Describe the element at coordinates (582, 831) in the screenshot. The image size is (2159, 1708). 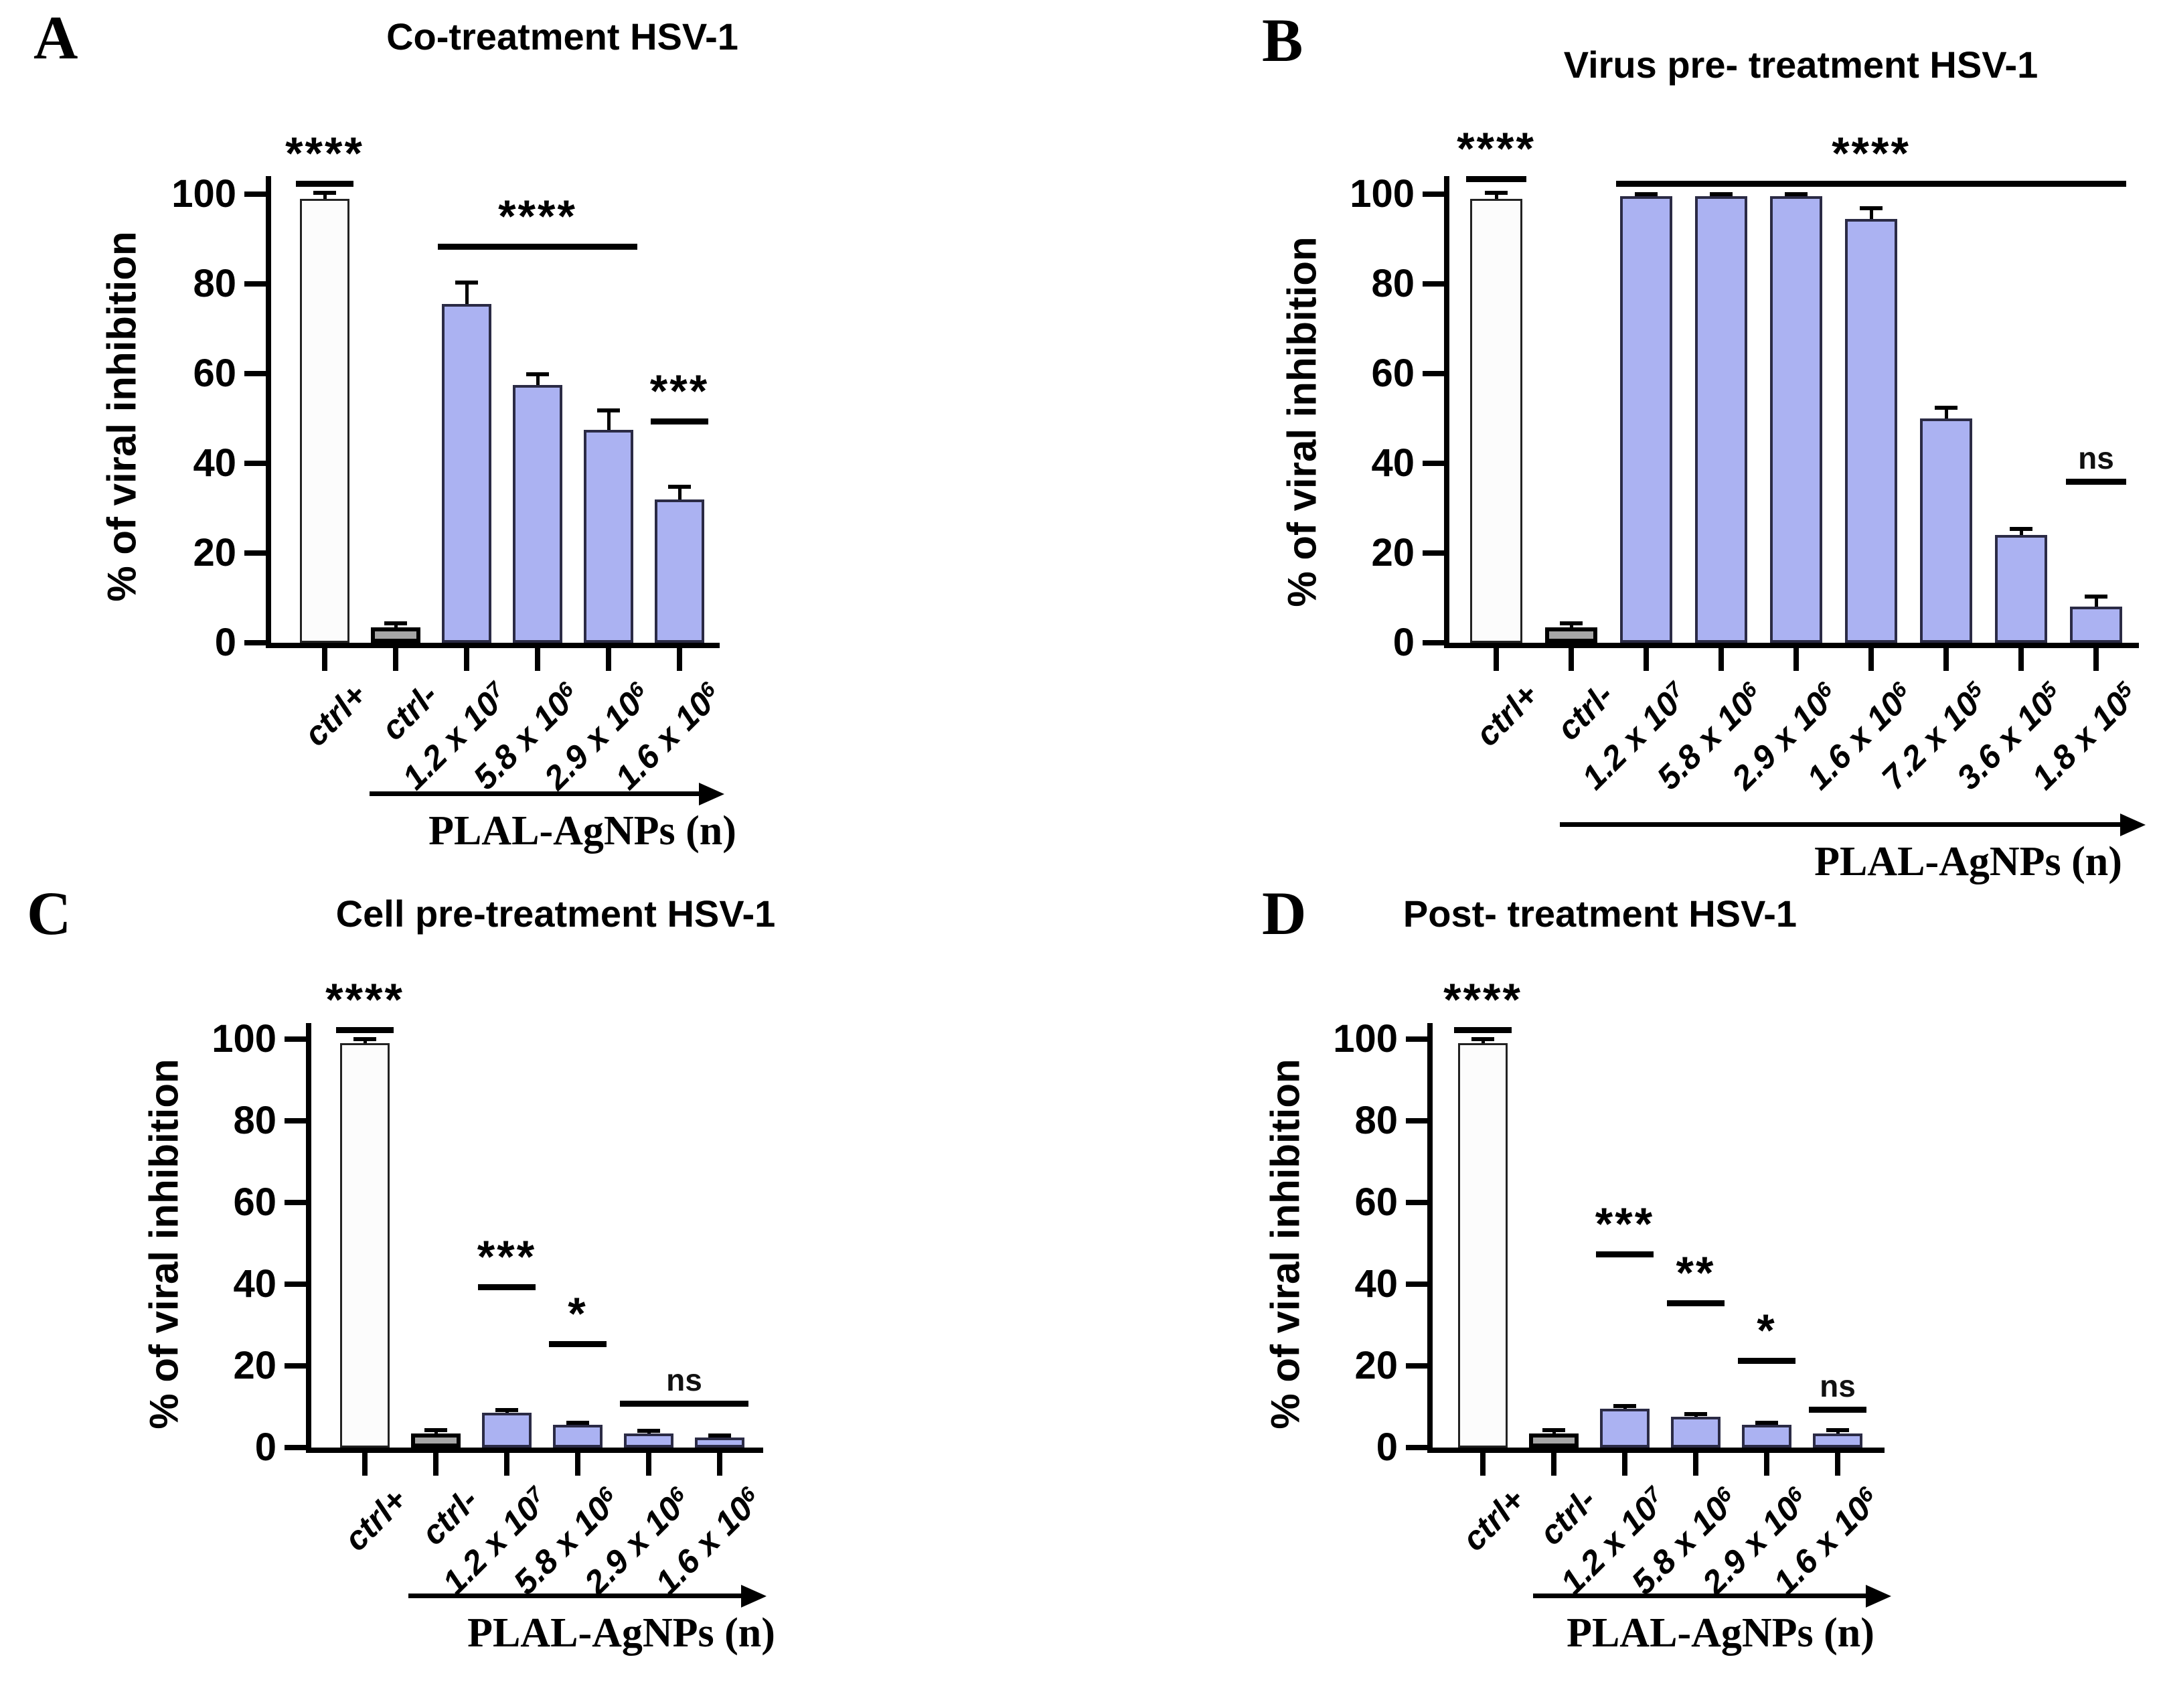
I see `x-axis-label-a: PLAL-AgNPs (n)` at that location.